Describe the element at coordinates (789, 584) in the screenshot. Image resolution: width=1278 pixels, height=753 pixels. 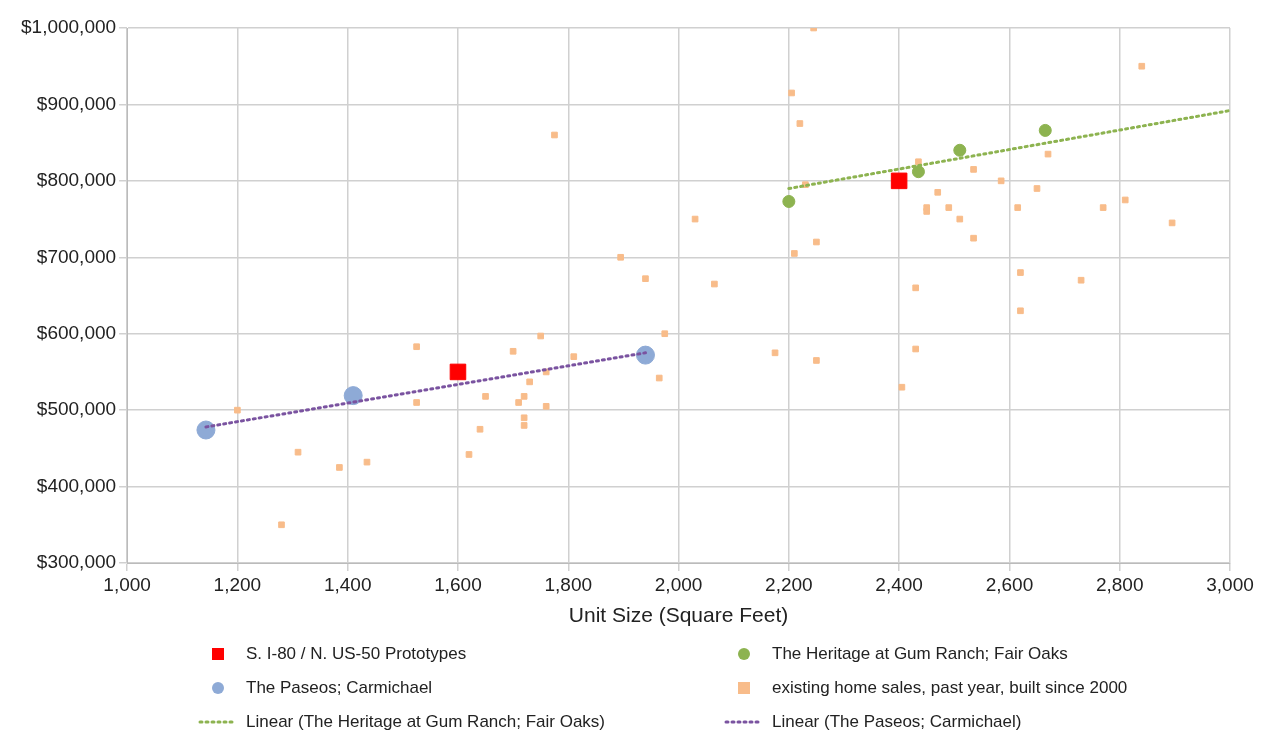
I see `x-tick-label: 2,200` at that location.